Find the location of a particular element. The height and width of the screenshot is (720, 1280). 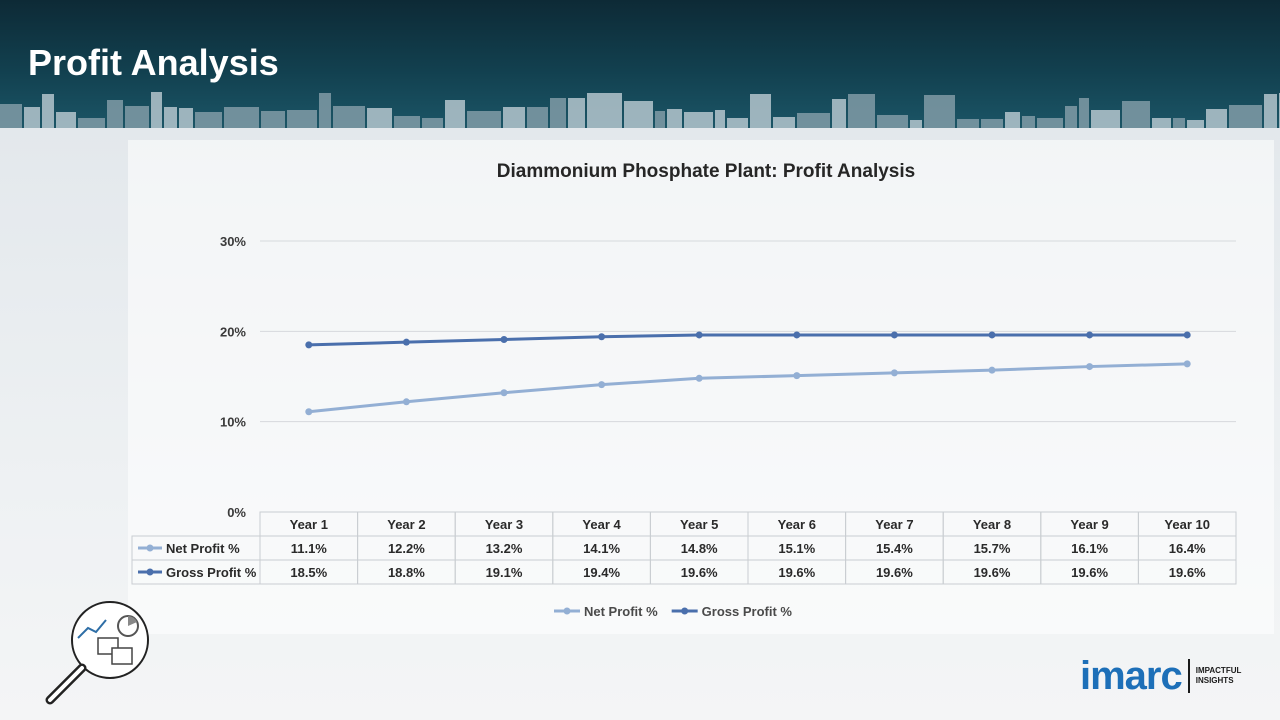

y-tick-label: 30% is located at coordinates (233, 241).